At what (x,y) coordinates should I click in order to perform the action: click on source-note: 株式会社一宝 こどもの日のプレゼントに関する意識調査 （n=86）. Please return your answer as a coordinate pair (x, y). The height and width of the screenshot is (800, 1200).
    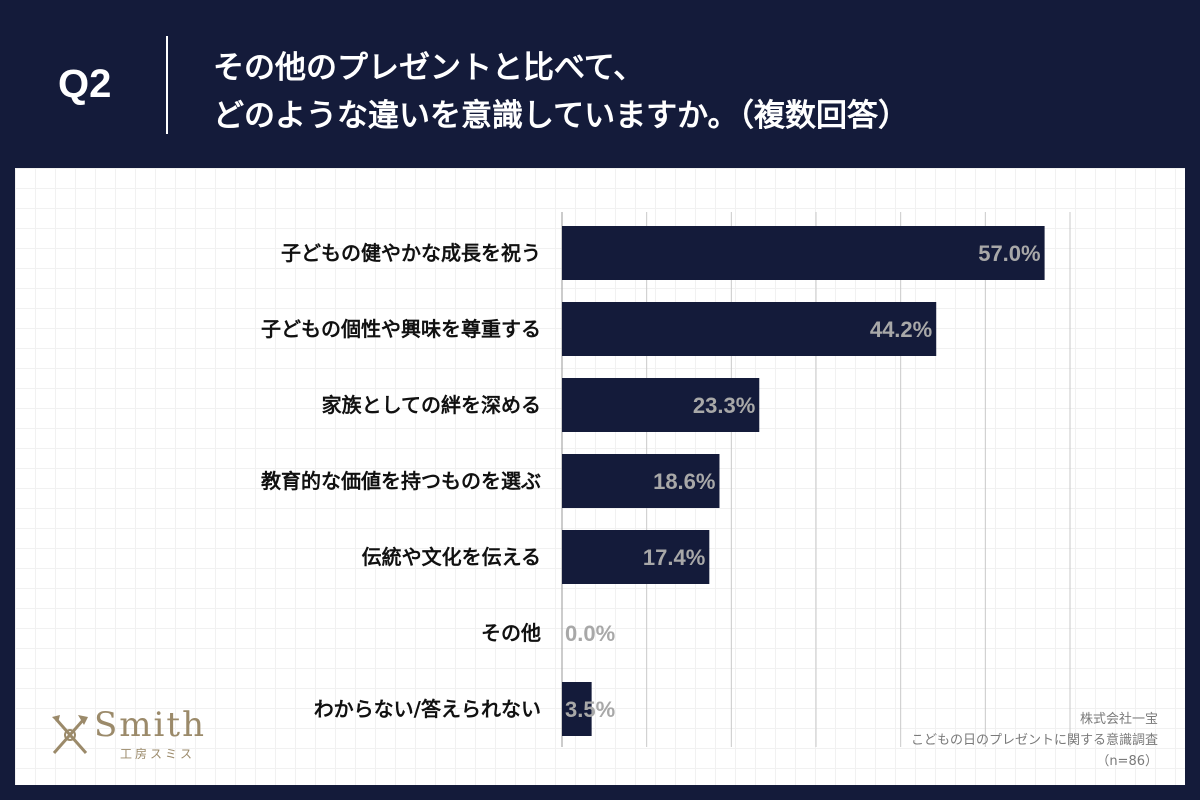
    Looking at the image, I should click on (1034, 740).